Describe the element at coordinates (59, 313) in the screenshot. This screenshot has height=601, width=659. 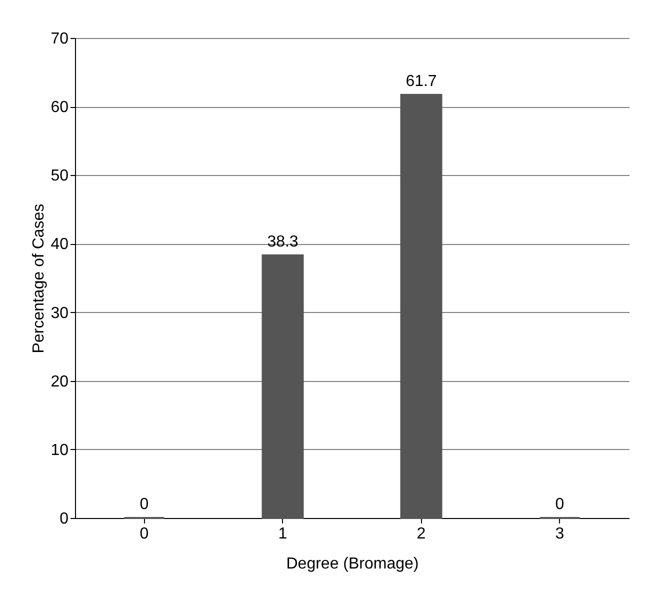
I see `y-tick-label: 30` at that location.